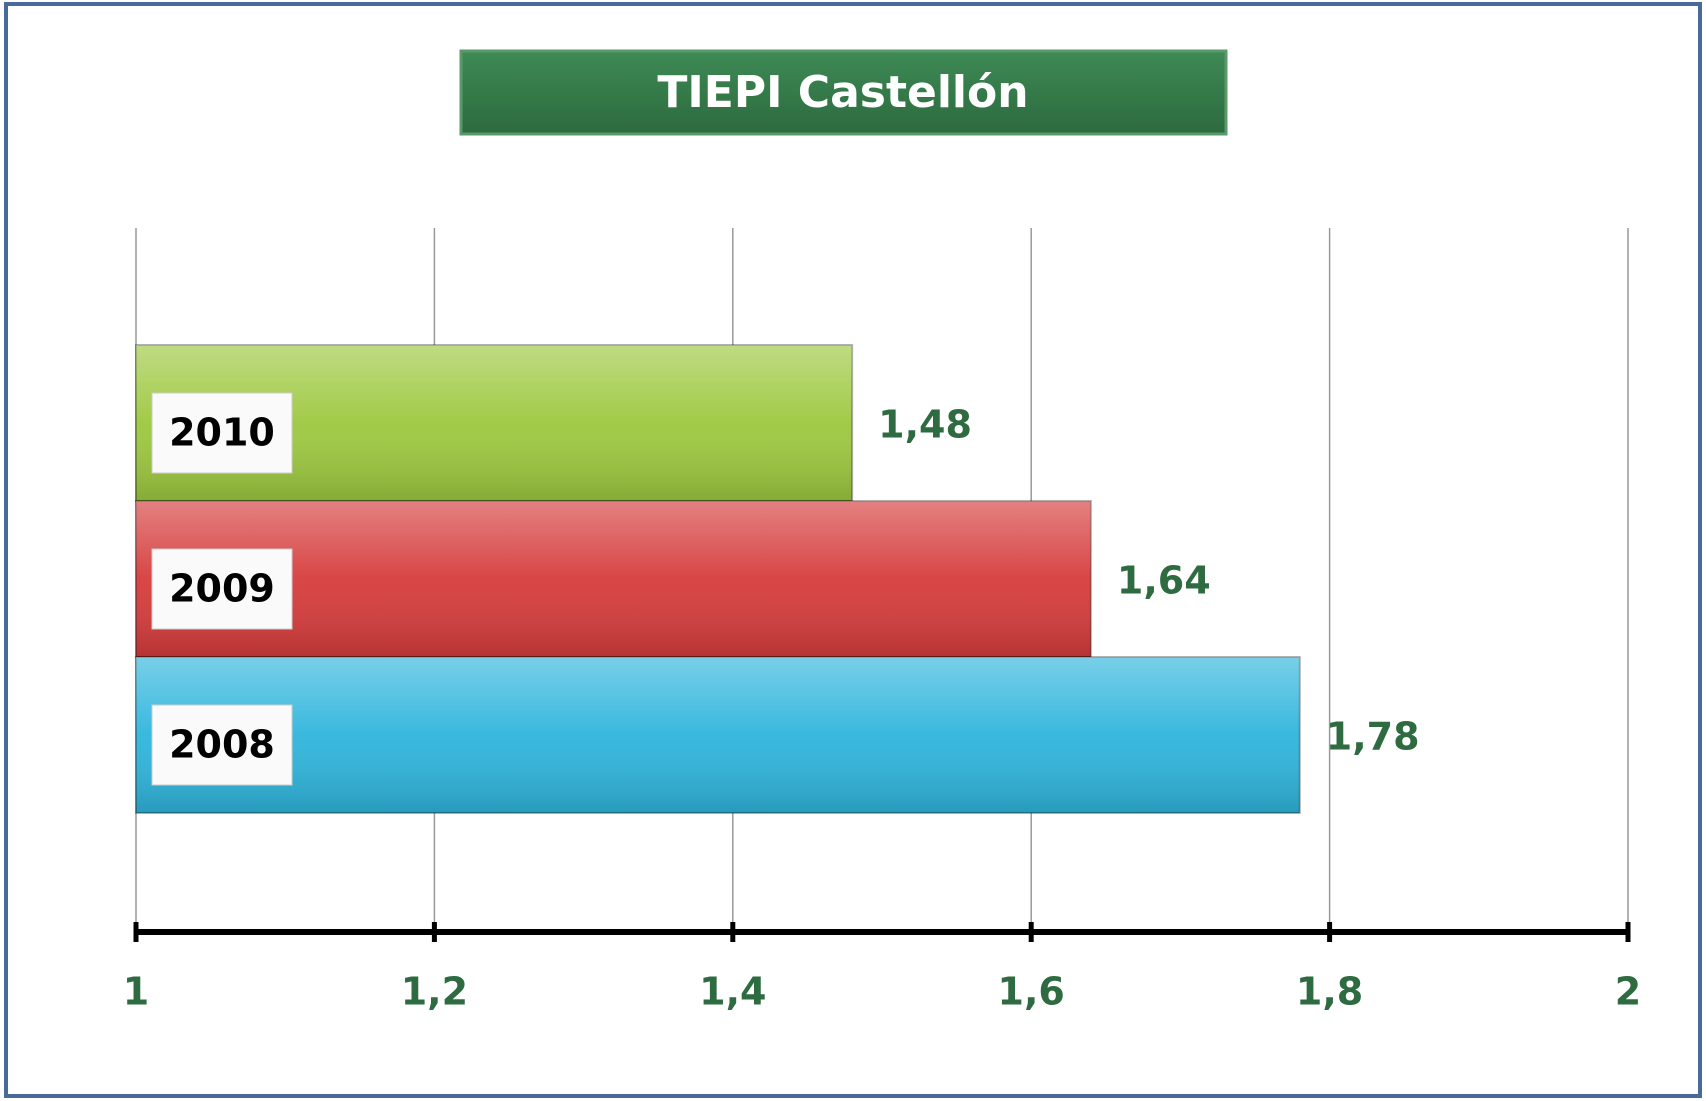 The width and height of the screenshot is (1706, 1101). Describe the element at coordinates (1628, 992) in the screenshot. I see `x-tick-label: 2` at that location.